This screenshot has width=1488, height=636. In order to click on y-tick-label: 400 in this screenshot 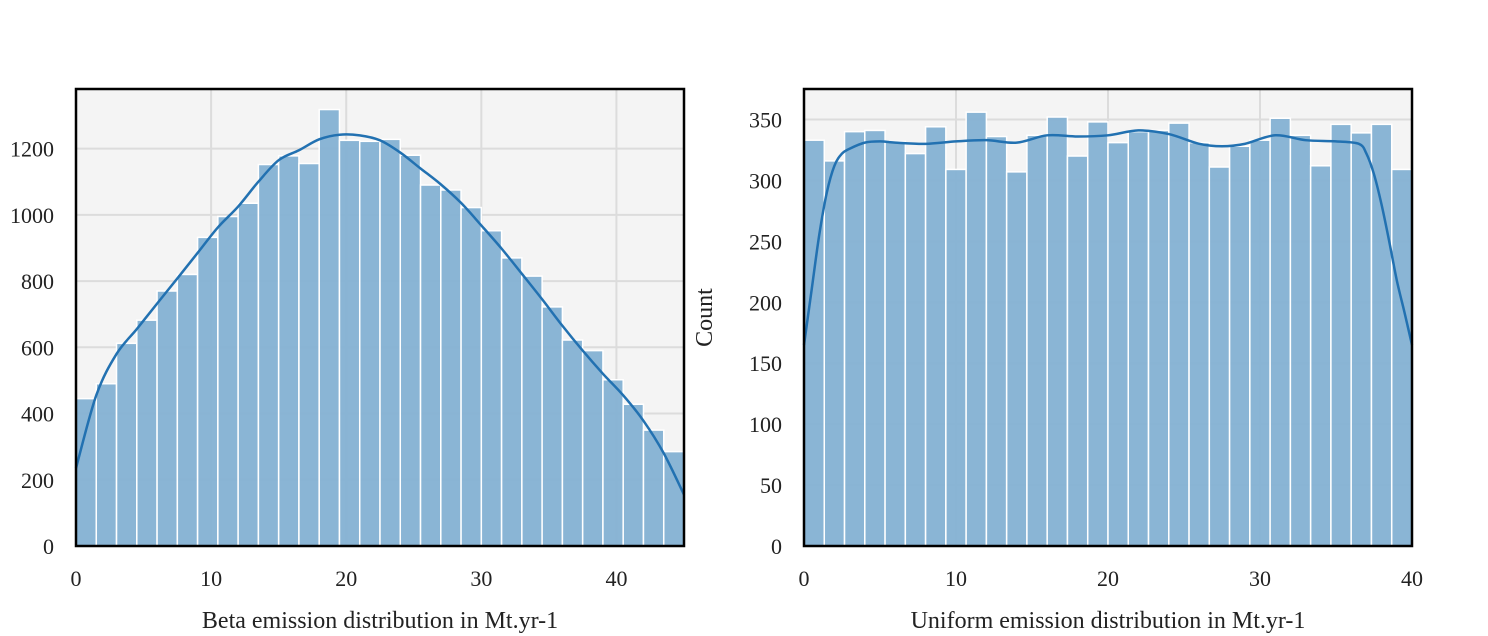, I will do `click(37, 414)`.